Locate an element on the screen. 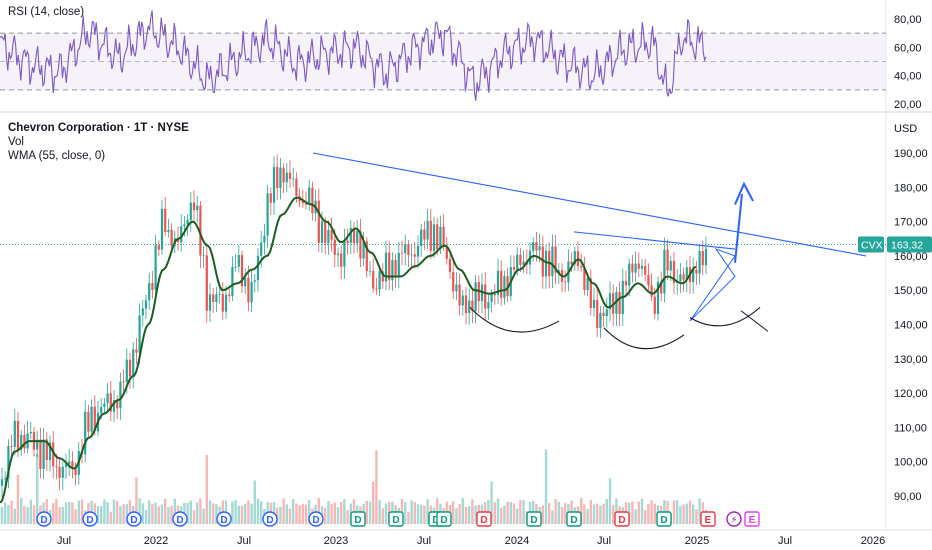 This screenshot has width=932, height=550. breakout-arrowhead is located at coordinates (744, 193).